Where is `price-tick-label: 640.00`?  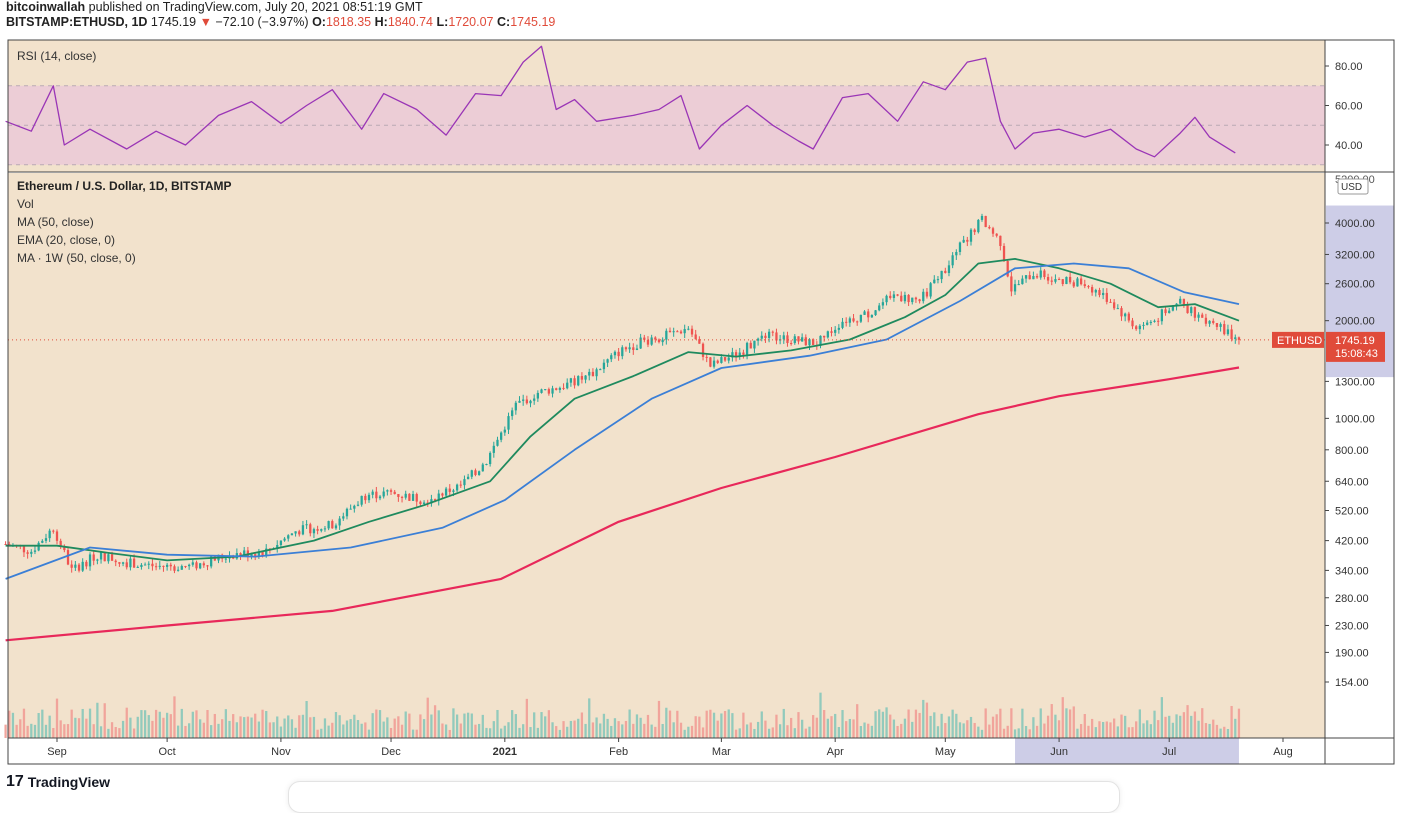
price-tick-label: 640.00 is located at coordinates (1352, 482).